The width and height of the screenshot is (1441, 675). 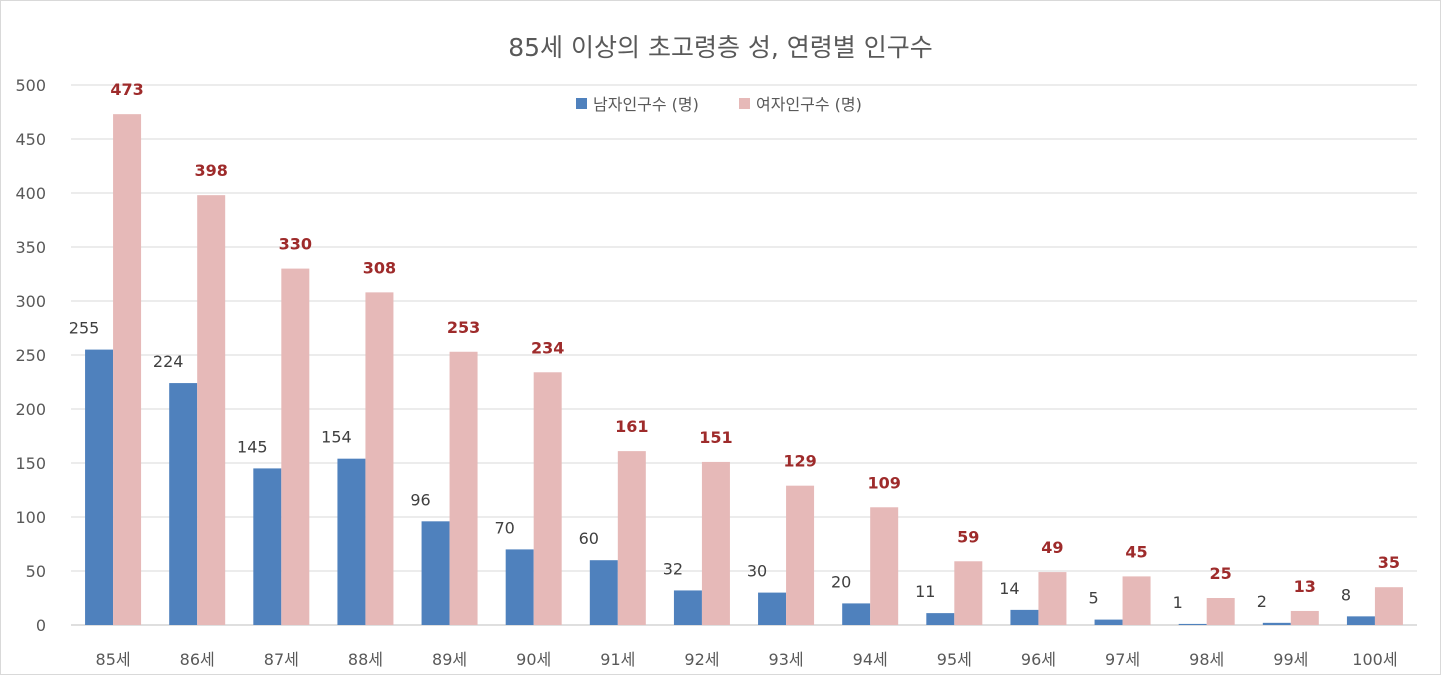 I want to click on data-label-male: 70, so click(x=505, y=527).